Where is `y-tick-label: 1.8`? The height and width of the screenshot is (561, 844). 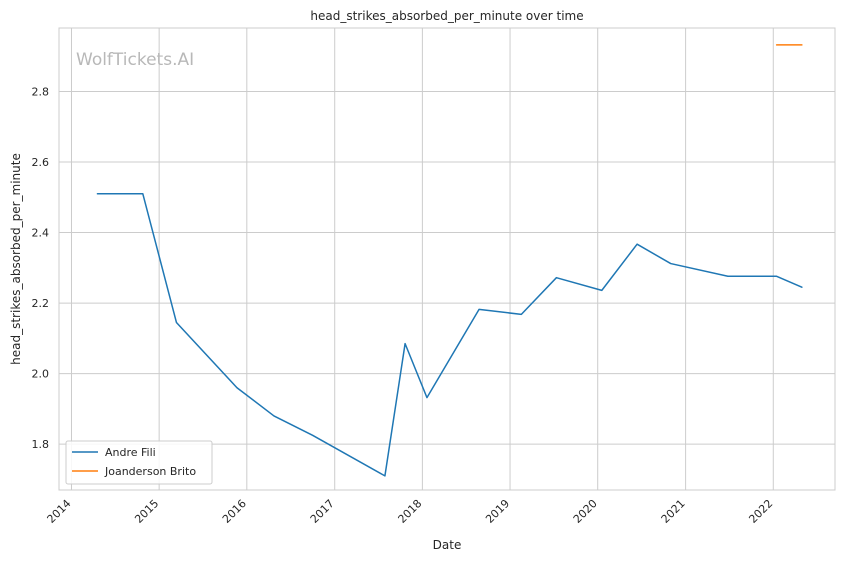 y-tick-label: 1.8 is located at coordinates (41, 444).